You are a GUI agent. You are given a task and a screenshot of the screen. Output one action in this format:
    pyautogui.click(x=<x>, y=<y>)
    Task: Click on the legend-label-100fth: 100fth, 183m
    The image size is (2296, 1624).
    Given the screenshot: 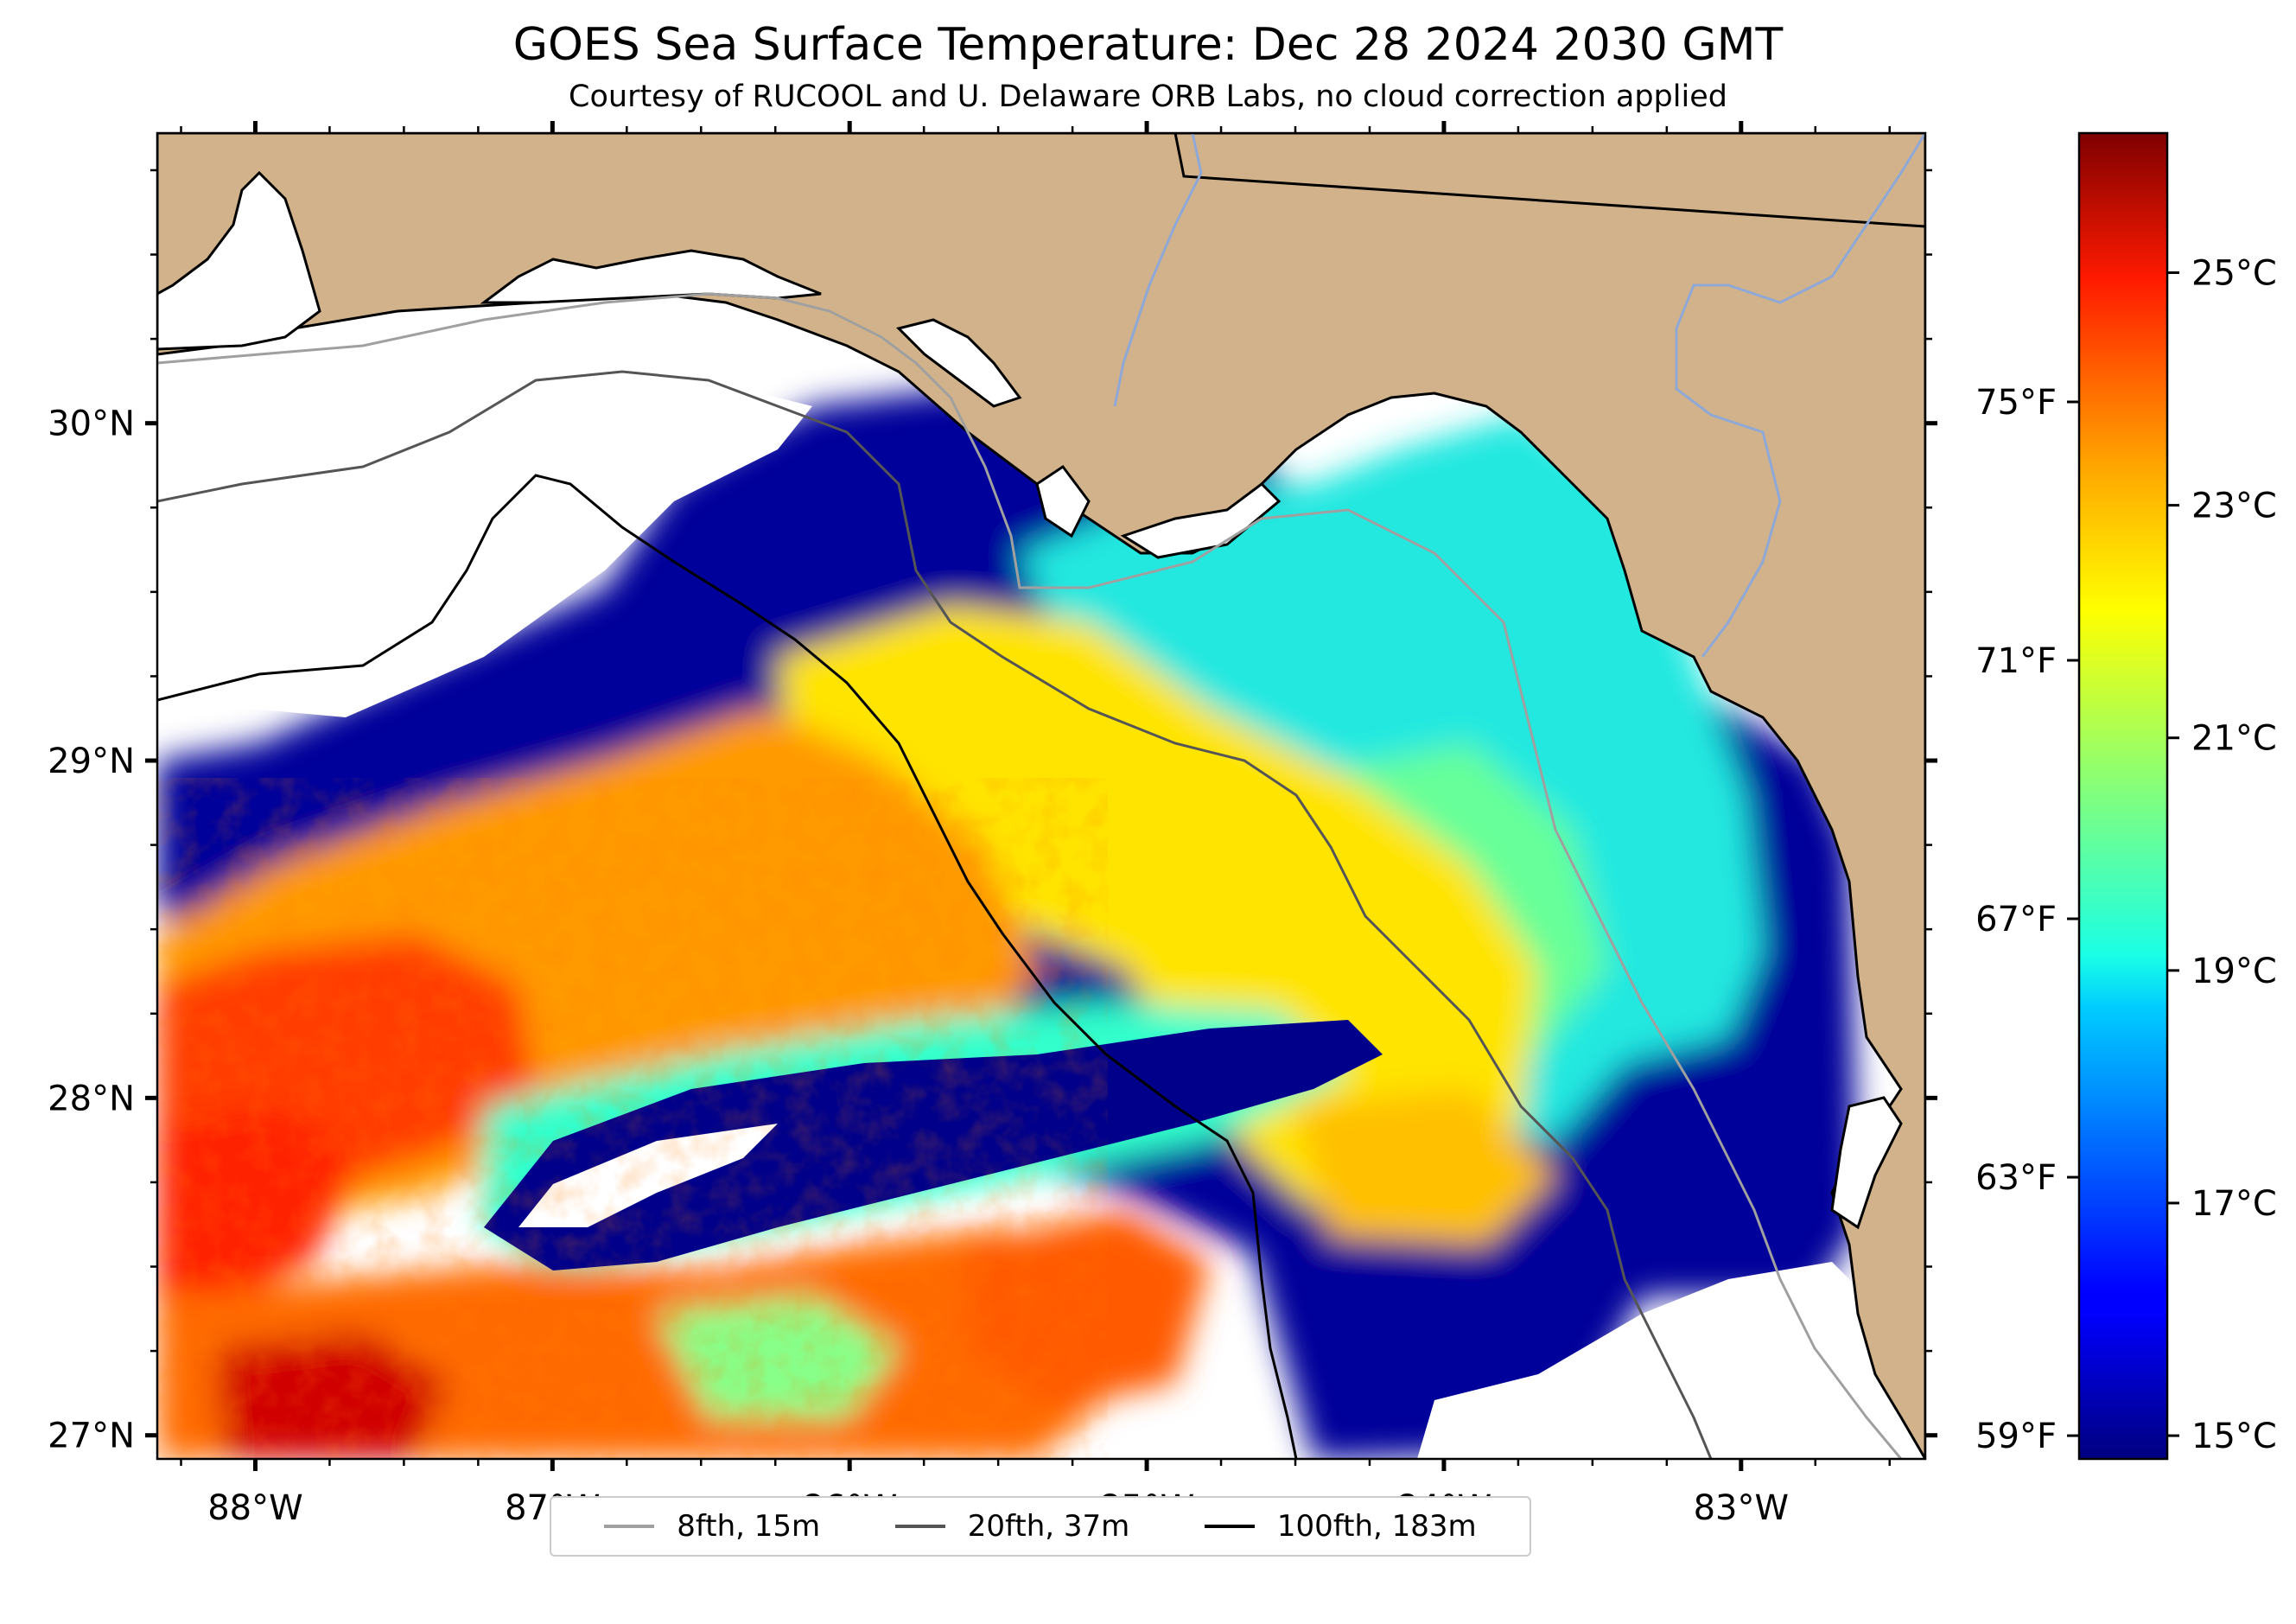 What is the action you would take?
    pyautogui.click(x=1376, y=1526)
    